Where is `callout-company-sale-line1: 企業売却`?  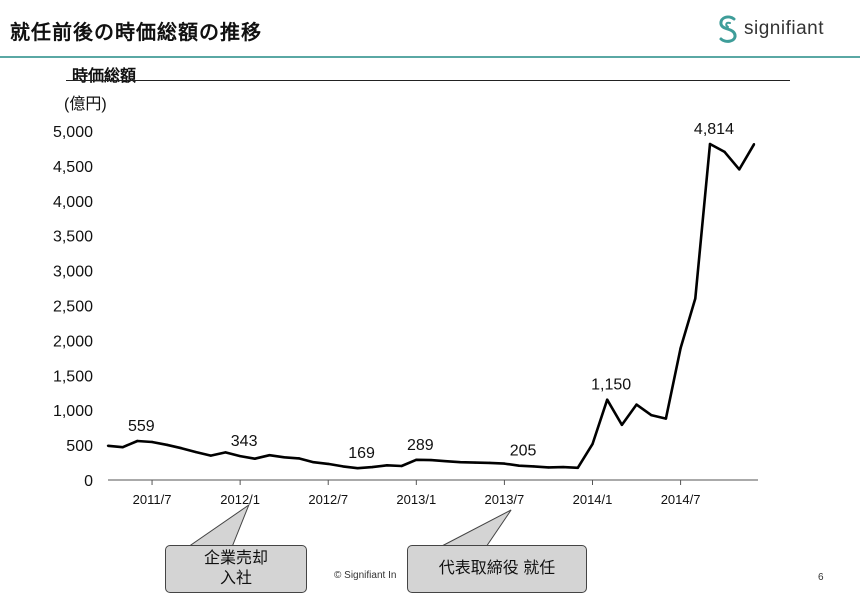
callout-company-sale-line1: 企業売却 is located at coordinates (235, 558).